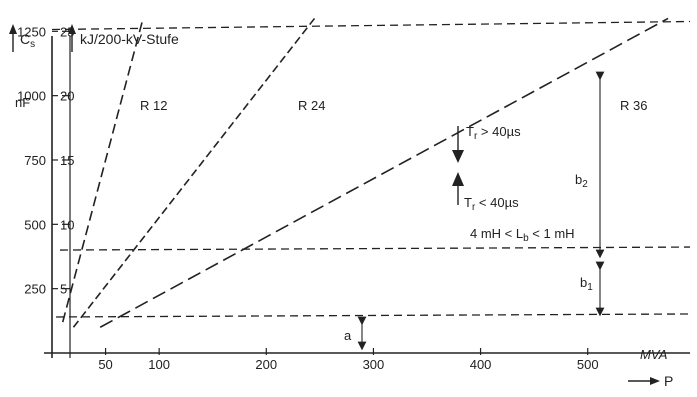 The image size is (697, 397). I want to click on x-axis-ticks: 50 100 200 300 400 500, so click(348, 360).